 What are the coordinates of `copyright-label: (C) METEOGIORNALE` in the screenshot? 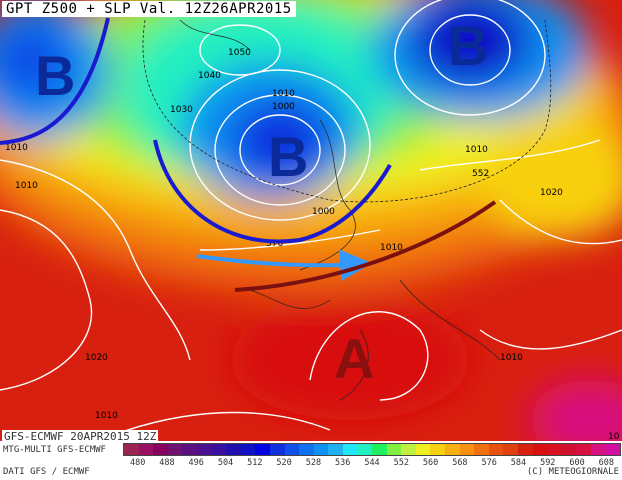 It's located at (572, 472).